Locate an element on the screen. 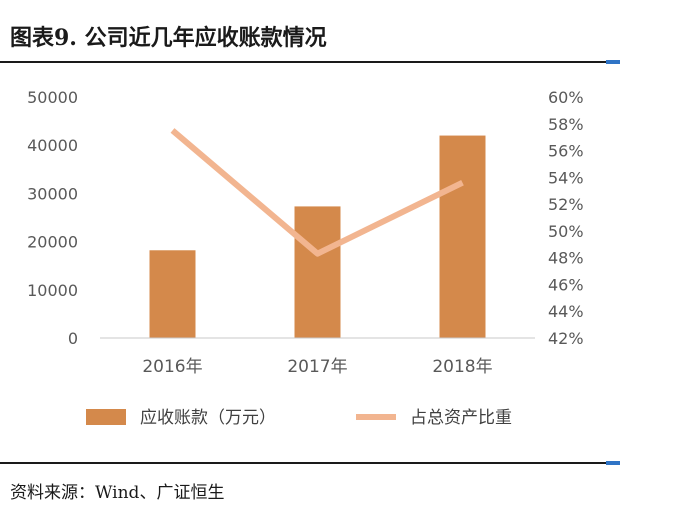 This screenshot has width=692, height=512. right-tick-label: 48% is located at coordinates (566, 258).